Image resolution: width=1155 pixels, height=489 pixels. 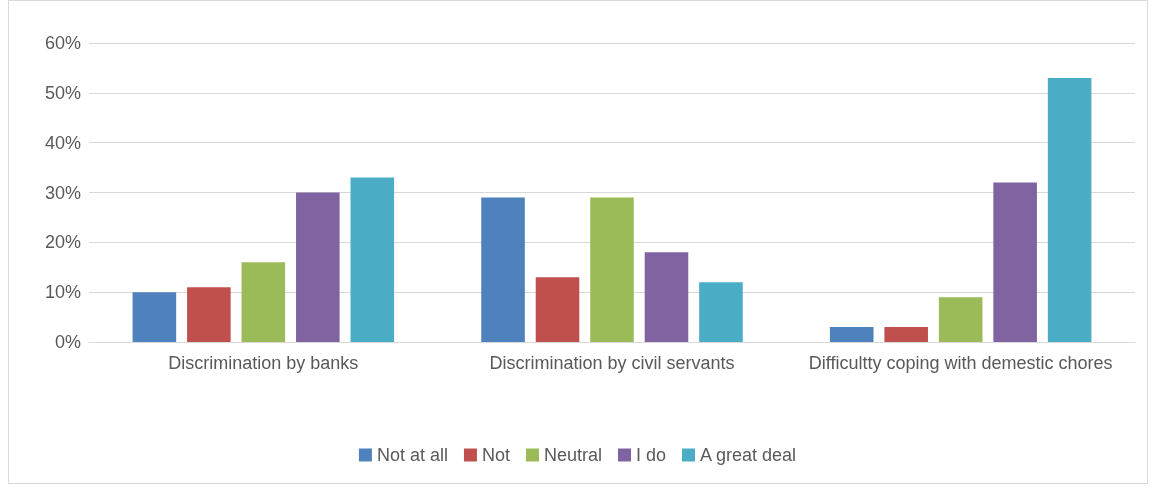 What do you see at coordinates (263, 363) in the screenshot?
I see `x-tick-label: Discrimination by banks` at bounding box center [263, 363].